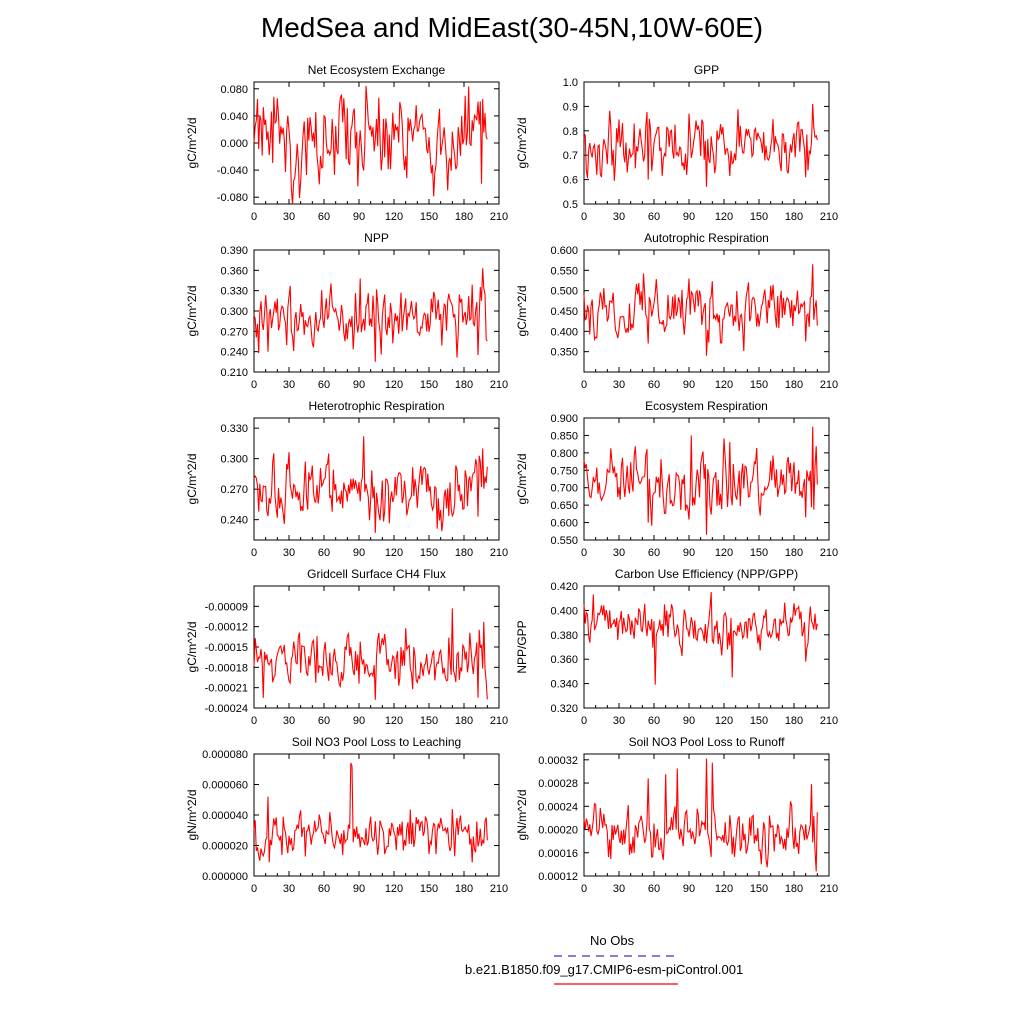 This screenshot has width=1024, height=1024. What do you see at coordinates (564, 636) in the screenshot?
I see `y-tick-label: 0.380` at bounding box center [564, 636].